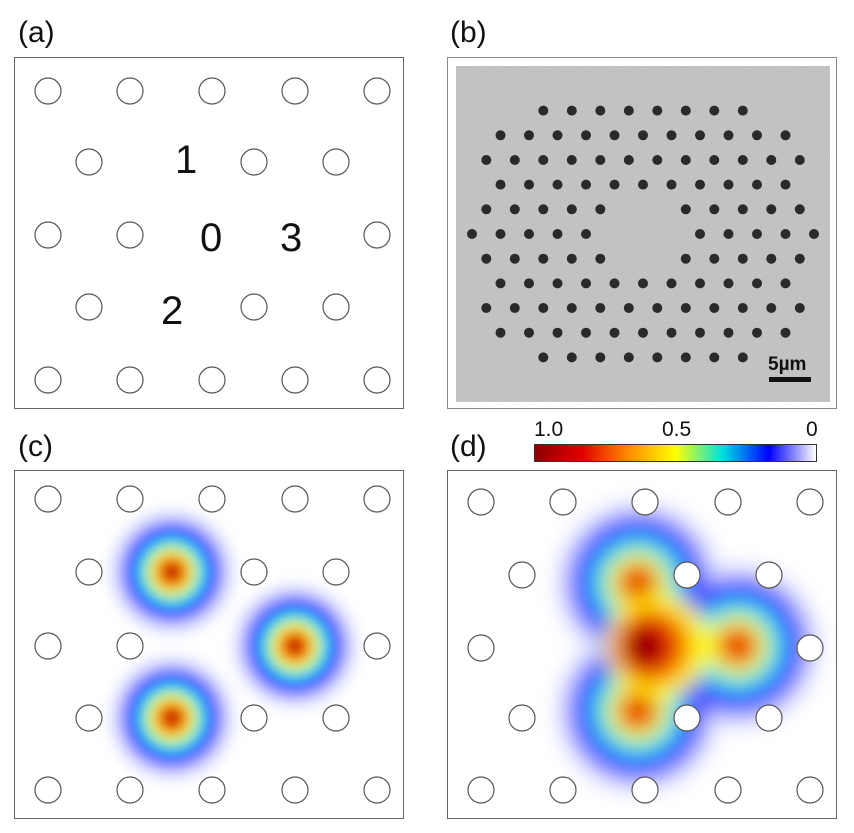 The image size is (854, 833). I want to click on colorbar-tick-mid: 0.5, so click(677, 429).